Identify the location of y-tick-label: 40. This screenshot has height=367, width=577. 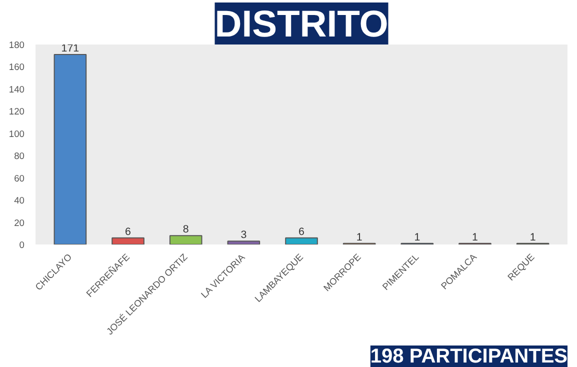
(19, 201).